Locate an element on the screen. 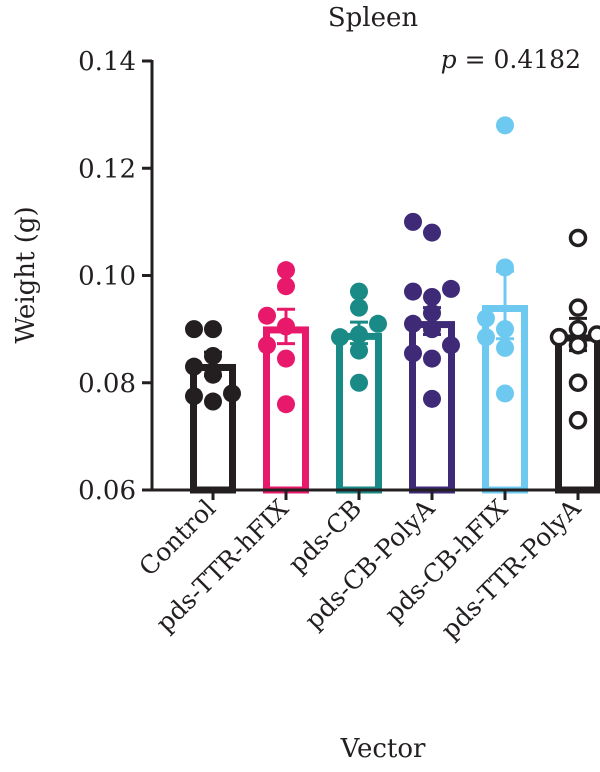  x-tick-label: pds-CB-PolyA is located at coordinates (370, 564).